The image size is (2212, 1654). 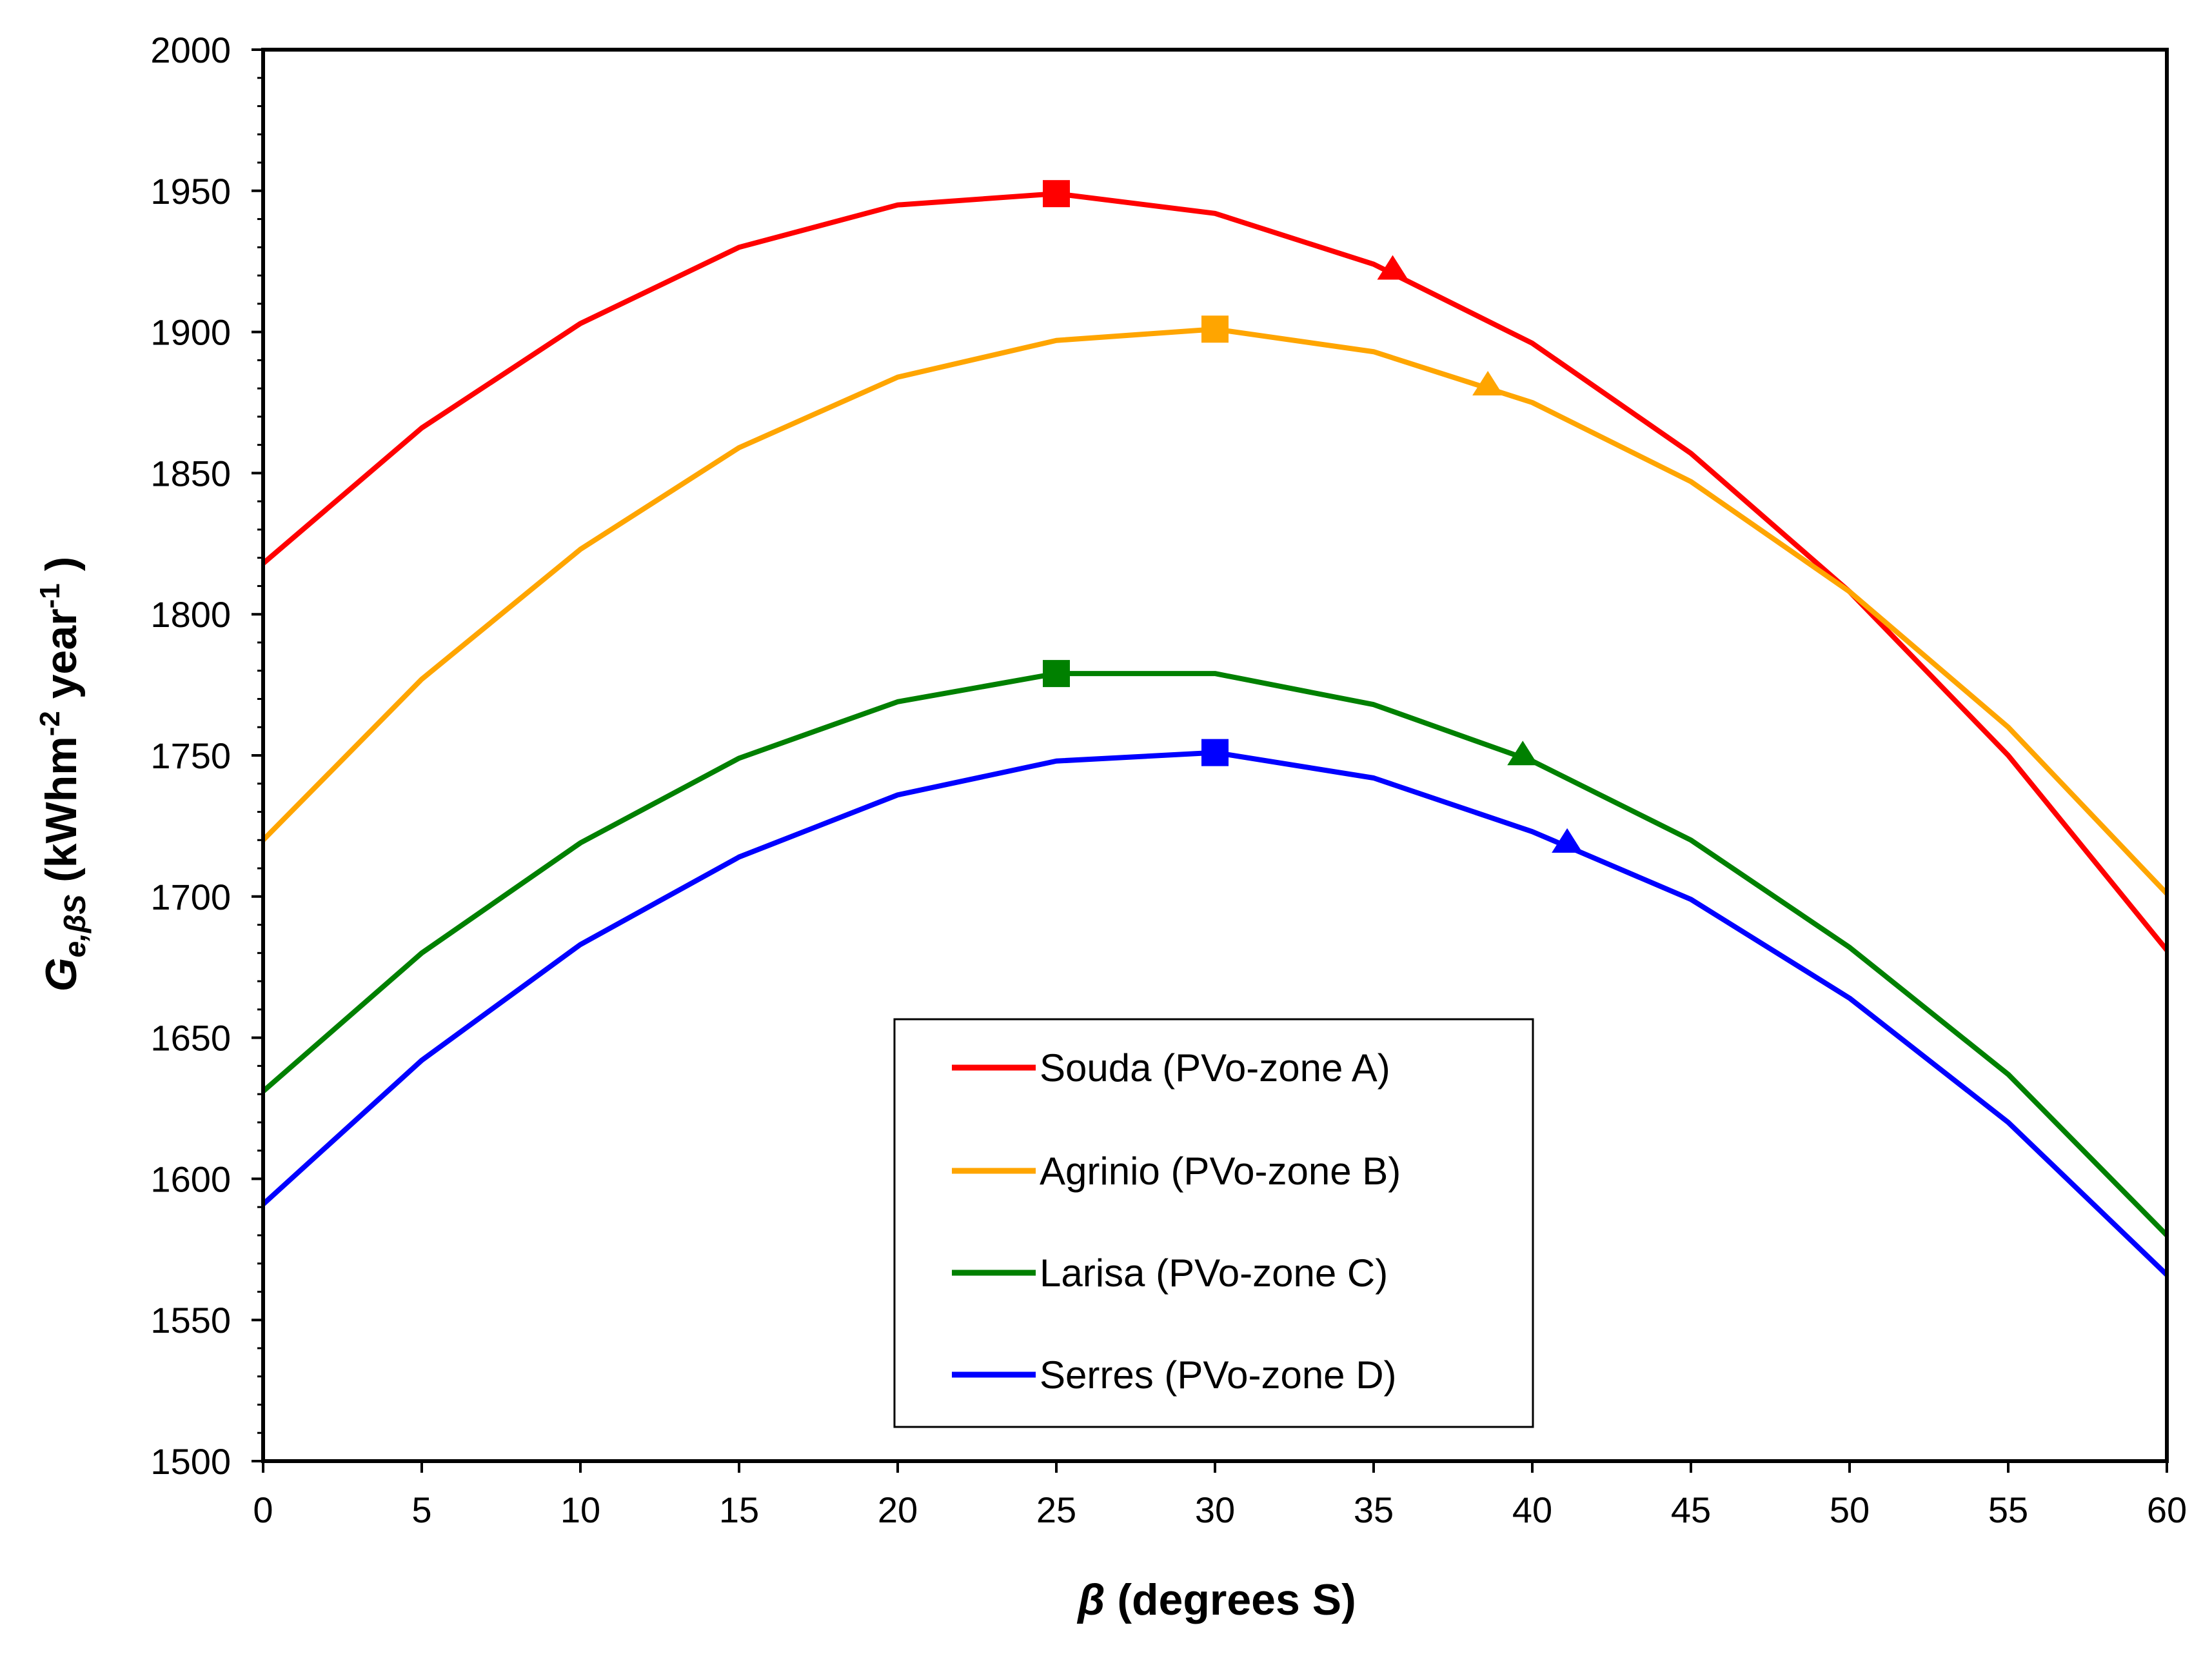 I want to click on x-tick-label: 15, so click(x=739, y=1510).